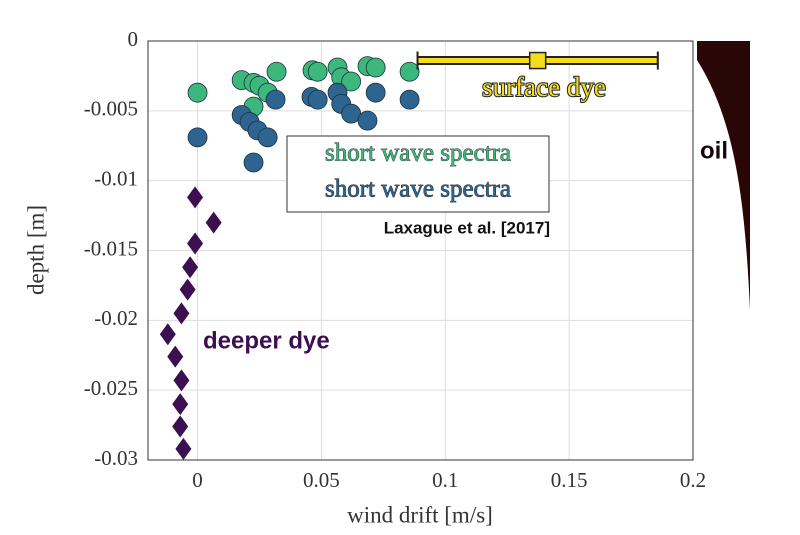 Image resolution: width=800 pixels, height=535 pixels. What do you see at coordinates (418, 174) in the screenshot?
I see `legend-box` at bounding box center [418, 174].